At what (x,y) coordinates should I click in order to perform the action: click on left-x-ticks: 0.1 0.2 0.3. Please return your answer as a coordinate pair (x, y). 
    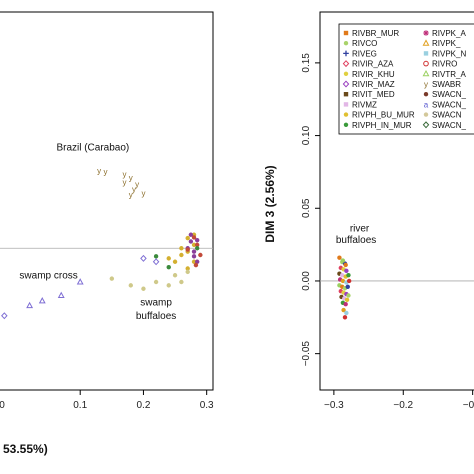
    Looking at the image, I should click on (143, 400).